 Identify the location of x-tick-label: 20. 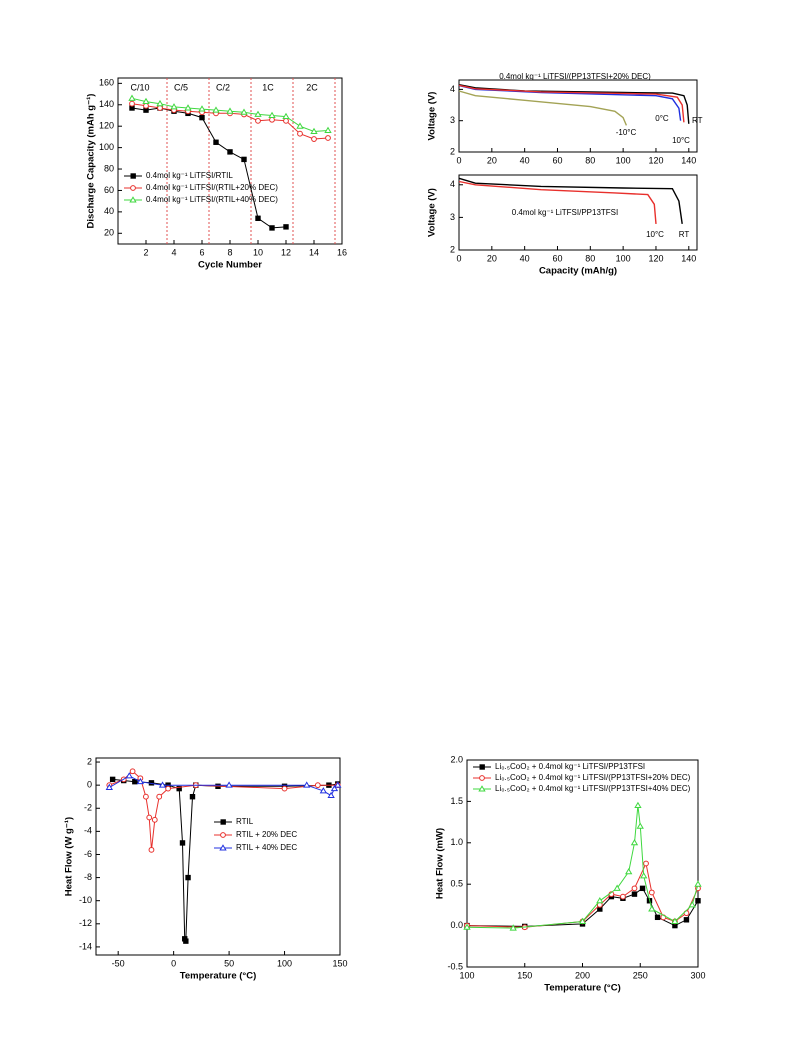
(492, 160).